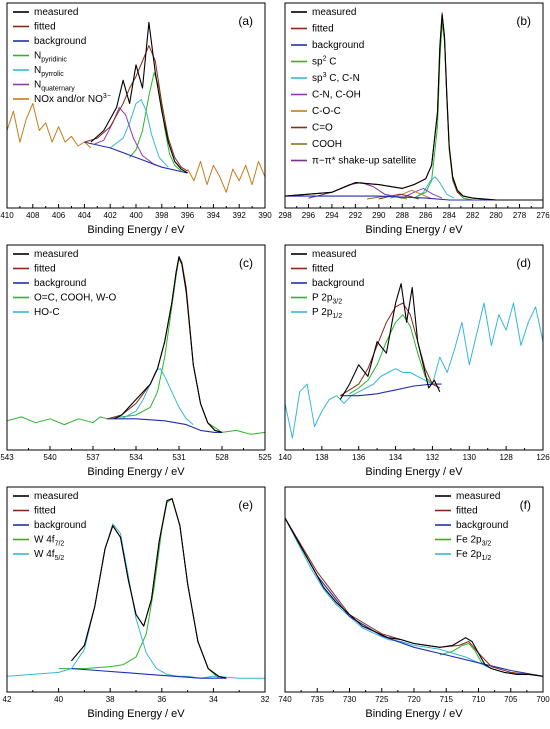 The image size is (550, 729). I want to click on legend-label-shake-up-satellite: π−π* shake-up satellite, so click(364, 161).